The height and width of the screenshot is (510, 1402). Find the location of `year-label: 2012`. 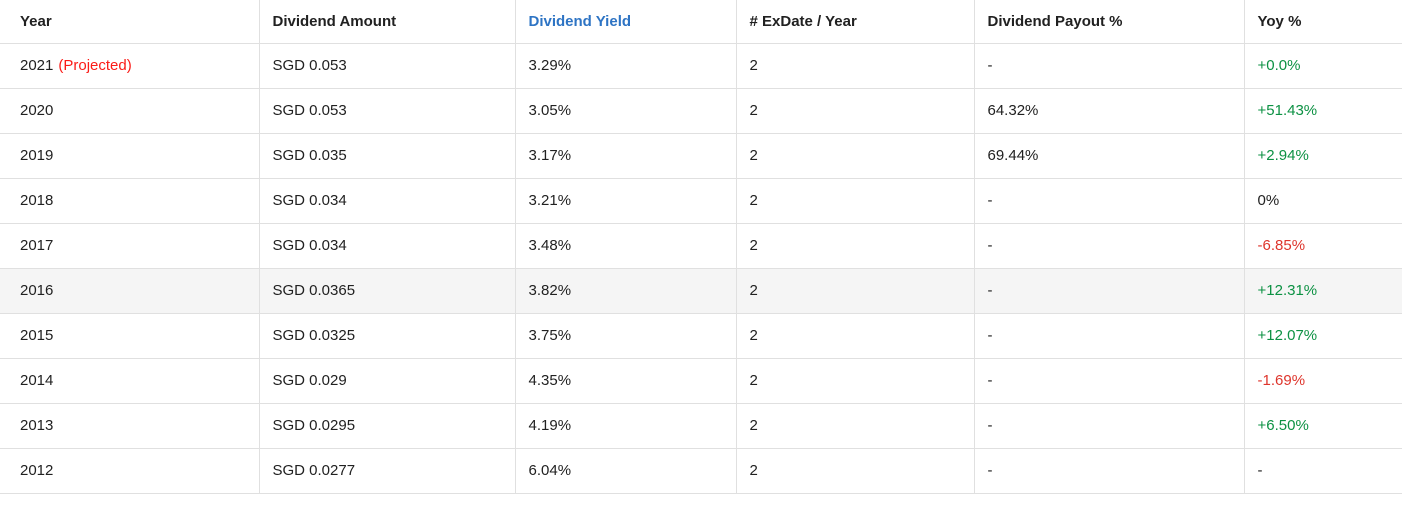

year-label: 2012 is located at coordinates (37, 470).